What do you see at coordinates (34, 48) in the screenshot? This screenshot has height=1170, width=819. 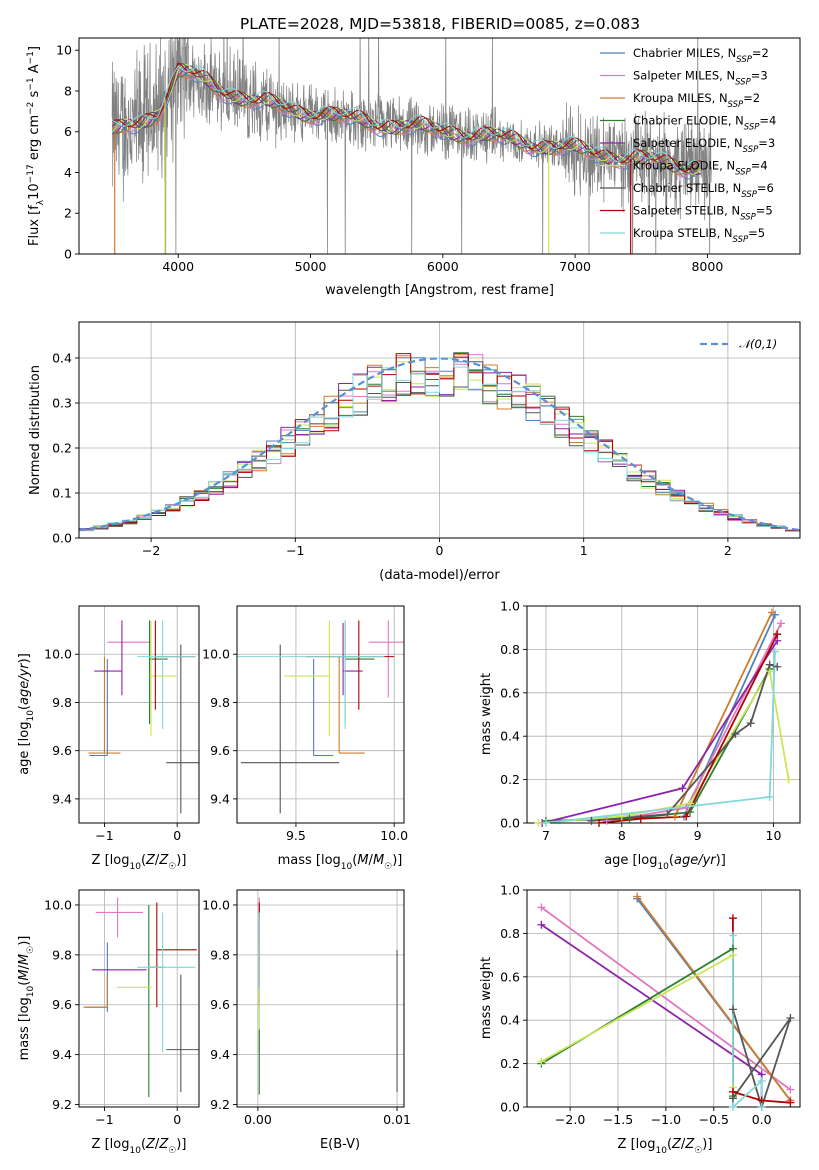 I see `label-part: ]` at bounding box center [34, 48].